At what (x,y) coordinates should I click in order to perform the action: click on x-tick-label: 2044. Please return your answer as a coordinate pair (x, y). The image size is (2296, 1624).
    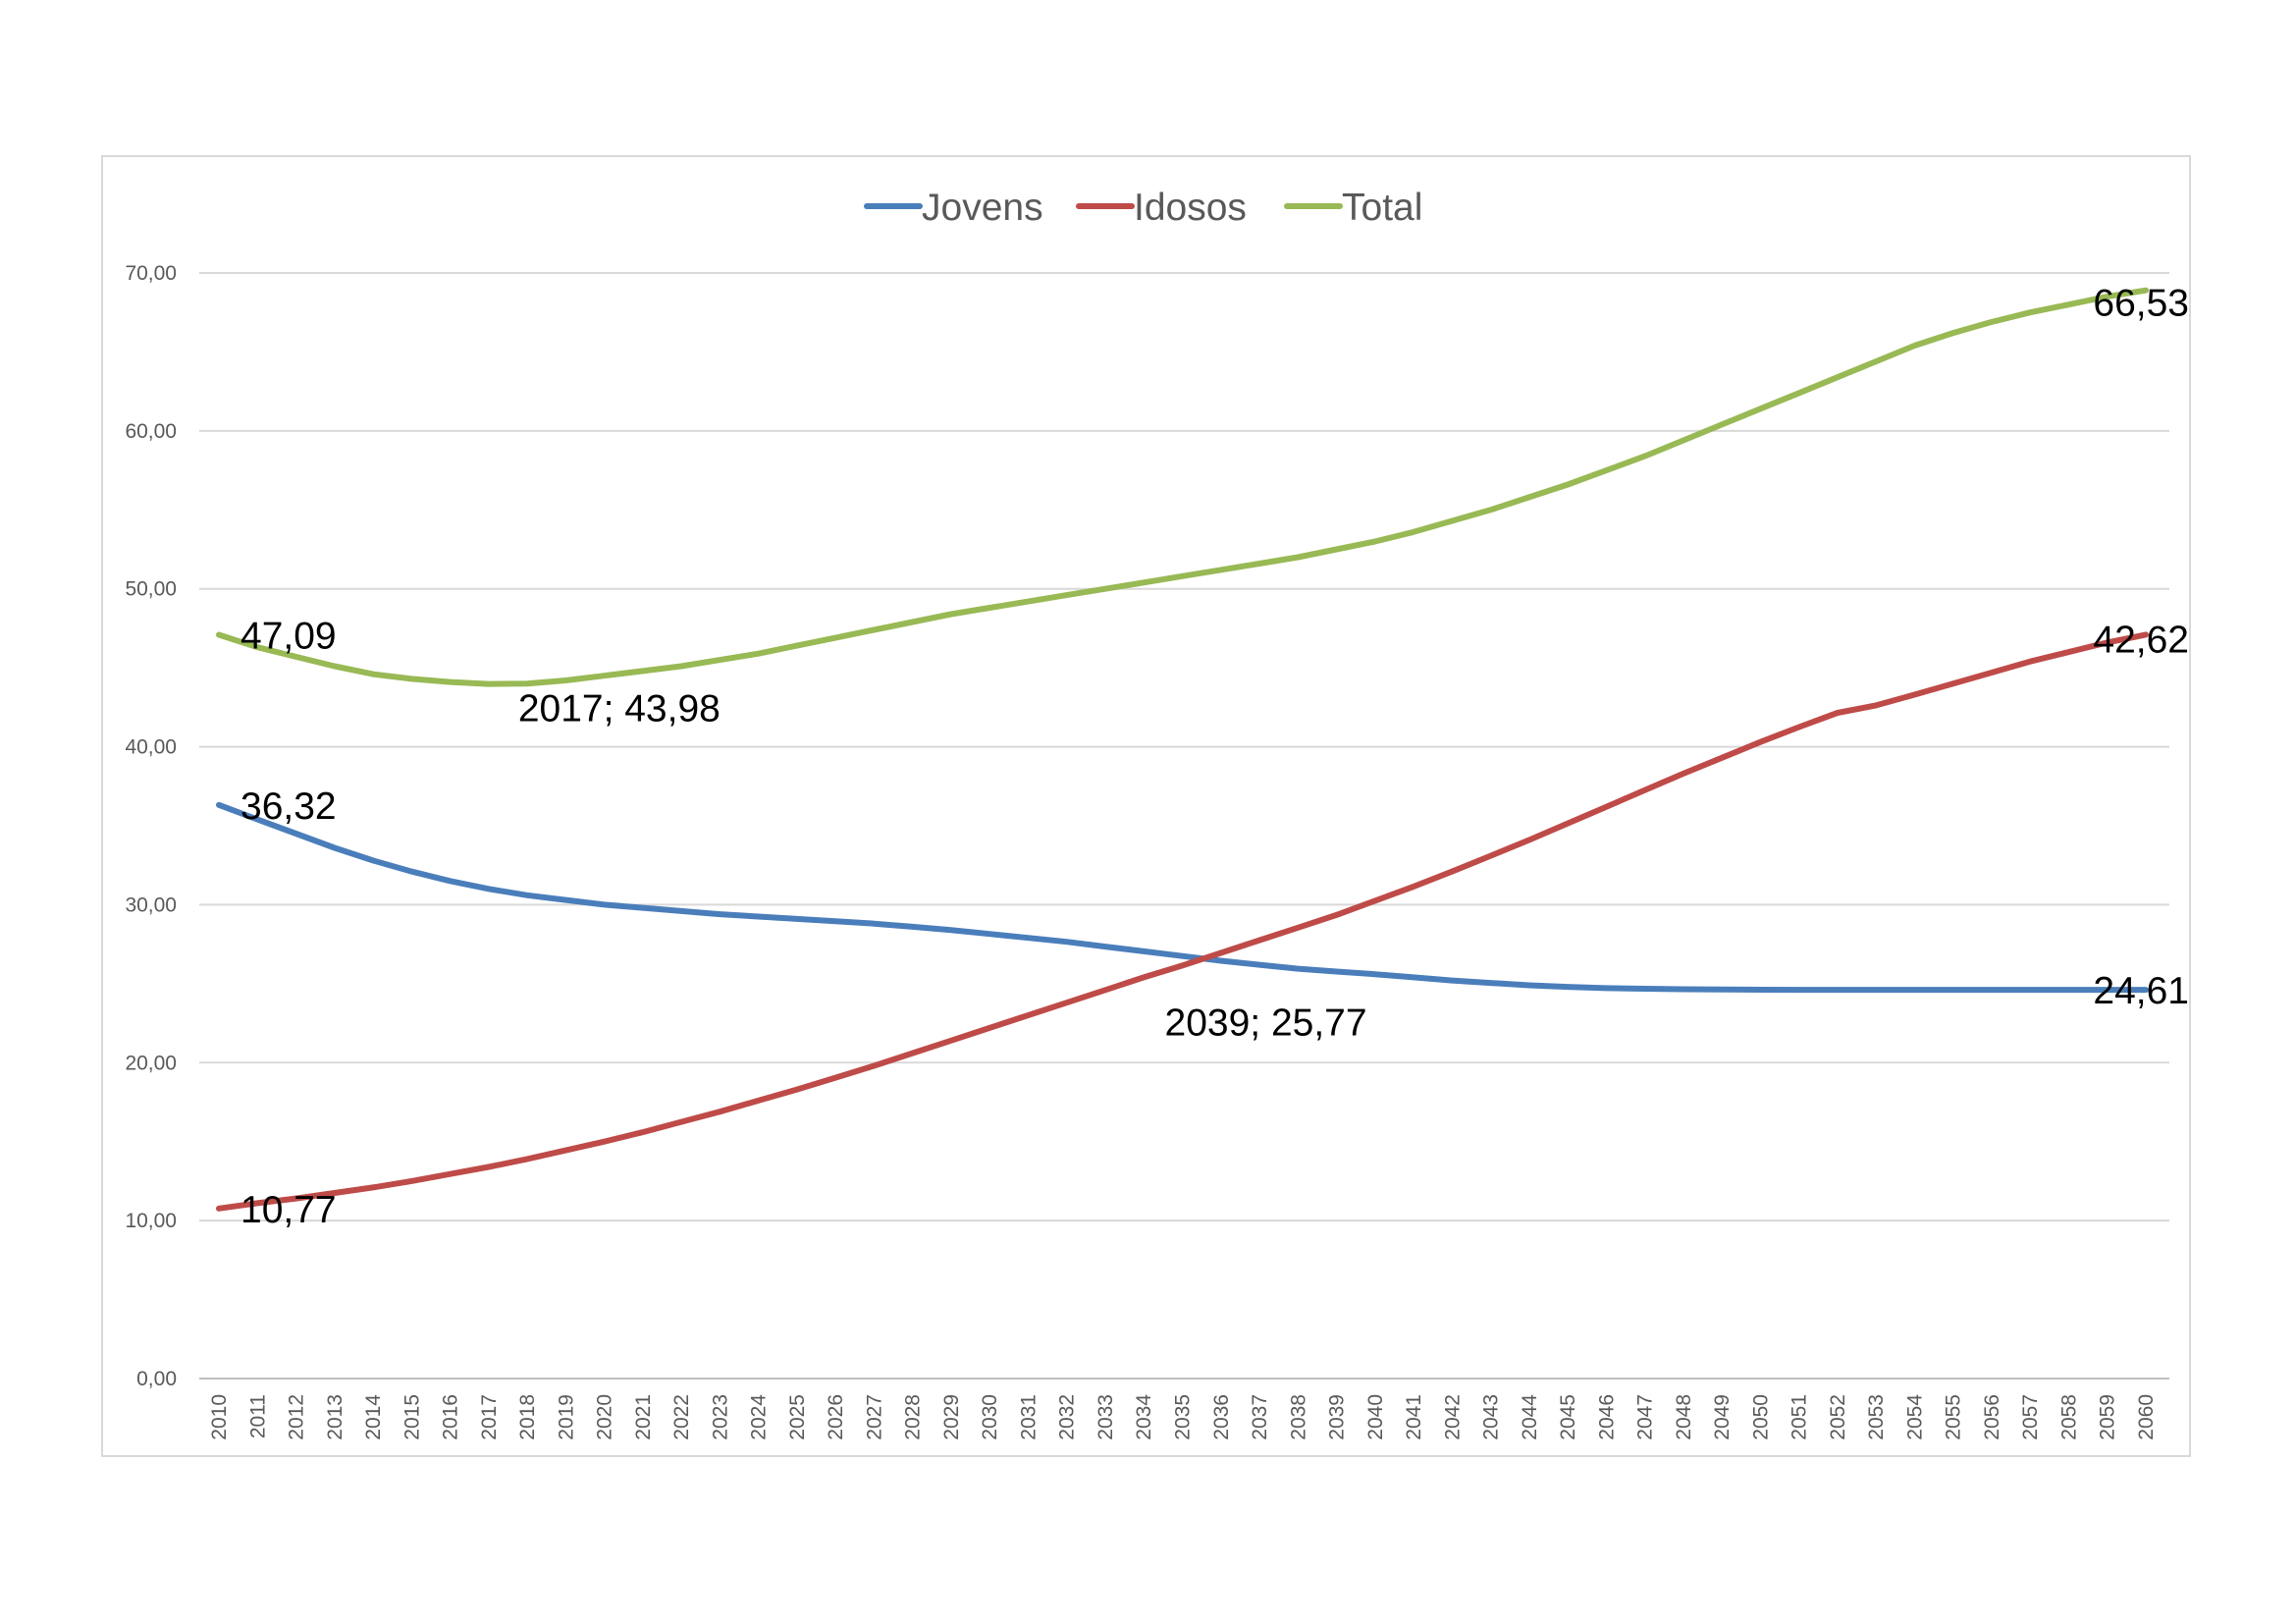
    Looking at the image, I should click on (1530, 1417).